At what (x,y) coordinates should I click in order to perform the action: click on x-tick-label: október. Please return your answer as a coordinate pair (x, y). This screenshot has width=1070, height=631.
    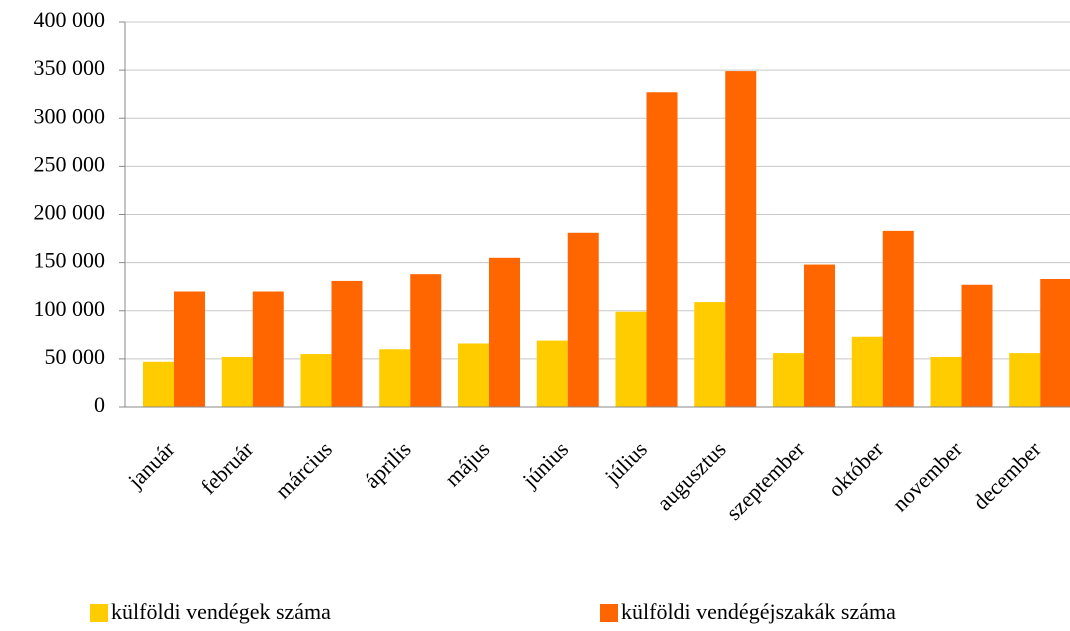
    Looking at the image, I should click on (856, 469).